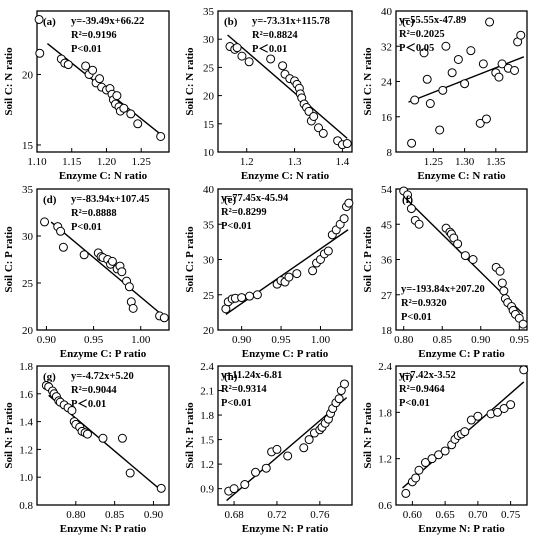 The height and width of the screenshot is (547, 550). What do you see at coordinates (461, 354) in the screenshot?
I see `x-axis-title: Enzyme C: P ratio` at bounding box center [461, 354].